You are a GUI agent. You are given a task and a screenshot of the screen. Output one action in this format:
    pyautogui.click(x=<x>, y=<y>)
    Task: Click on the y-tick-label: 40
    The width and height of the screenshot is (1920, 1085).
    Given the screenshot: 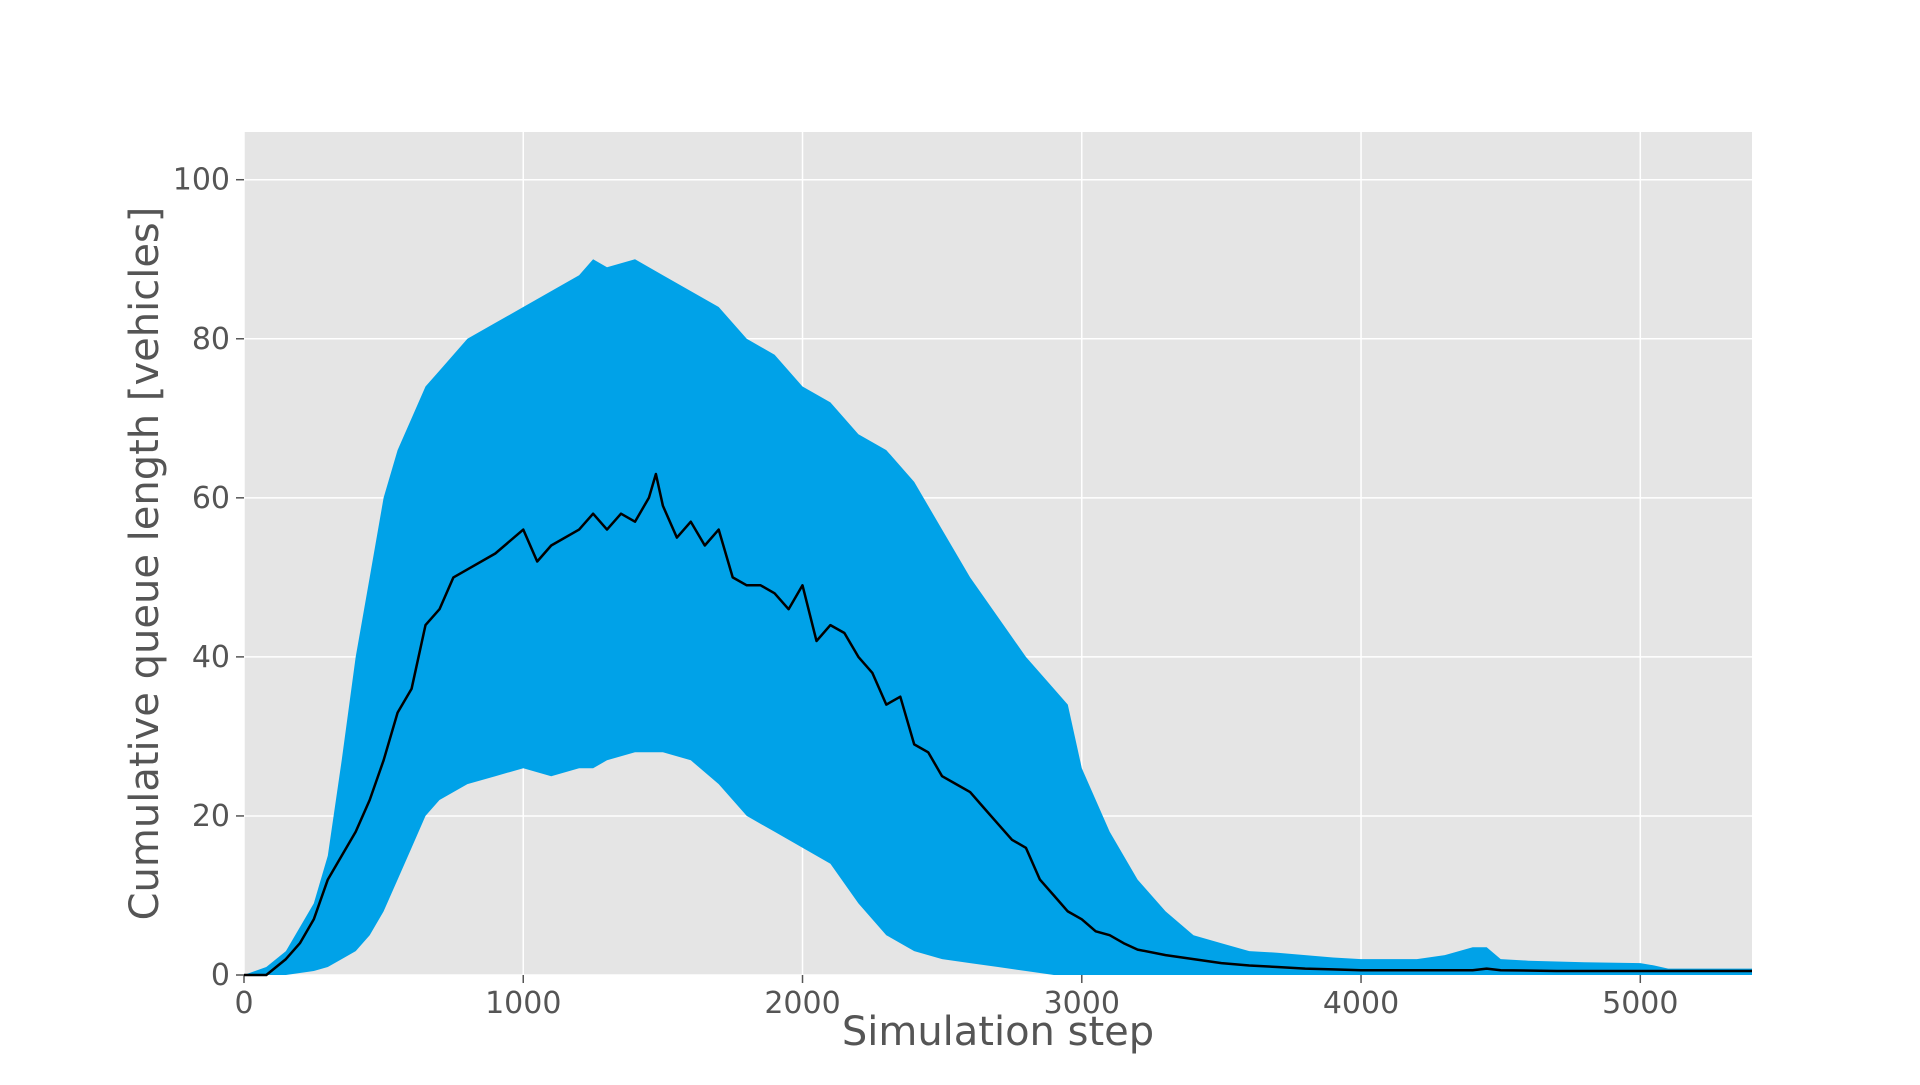 What is the action you would take?
    pyautogui.click(x=211, y=657)
    